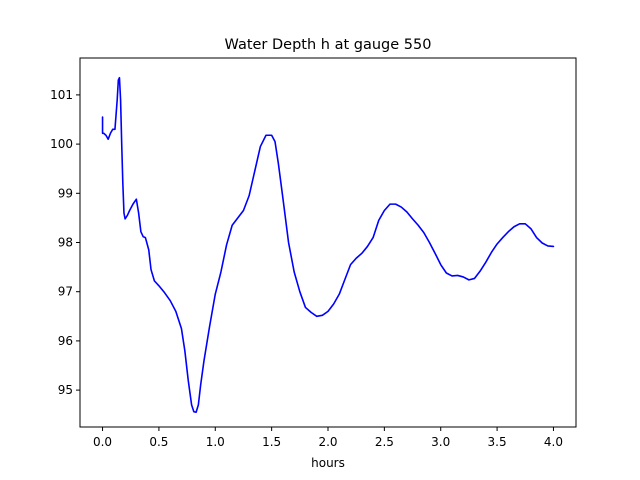  What do you see at coordinates (440, 442) in the screenshot?
I see `x-tick-label: 3.0` at bounding box center [440, 442].